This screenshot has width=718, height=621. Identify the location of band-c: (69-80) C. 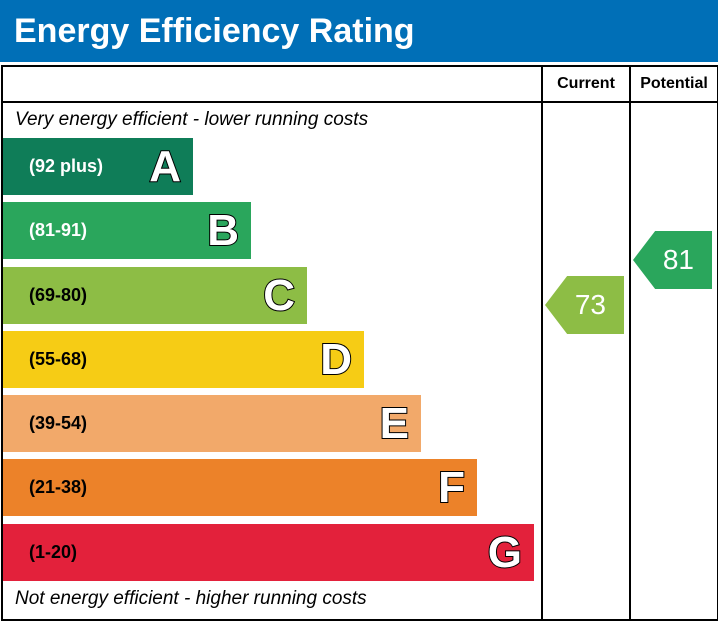
(155, 295).